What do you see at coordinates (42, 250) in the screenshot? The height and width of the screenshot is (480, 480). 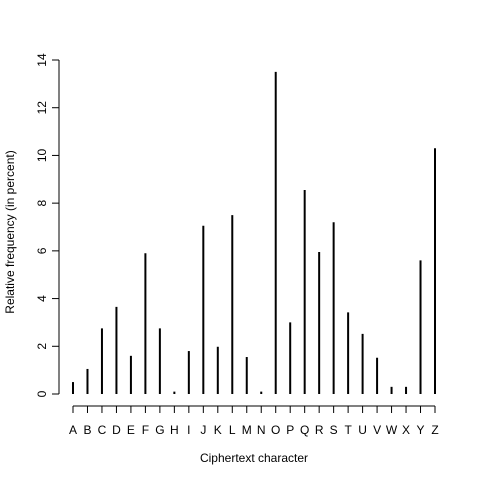 I see `y-tick-label-6: 6` at bounding box center [42, 250].